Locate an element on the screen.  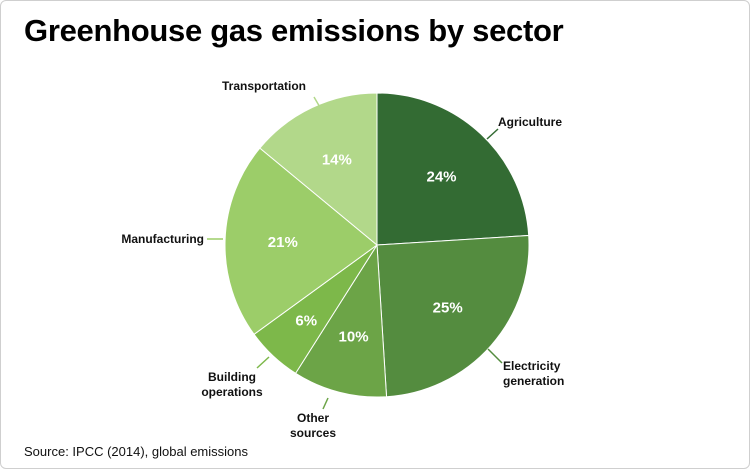
pie-slice-agriculture is located at coordinates (453, 169).